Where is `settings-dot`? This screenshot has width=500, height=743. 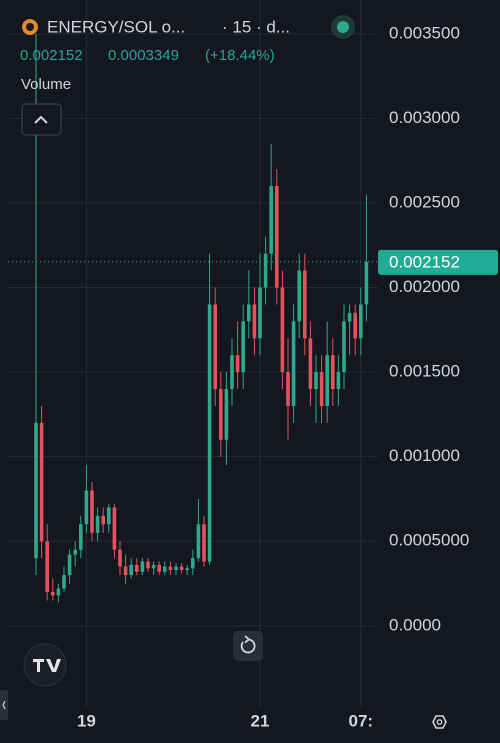
settings-dot is located at coordinates (439, 722).